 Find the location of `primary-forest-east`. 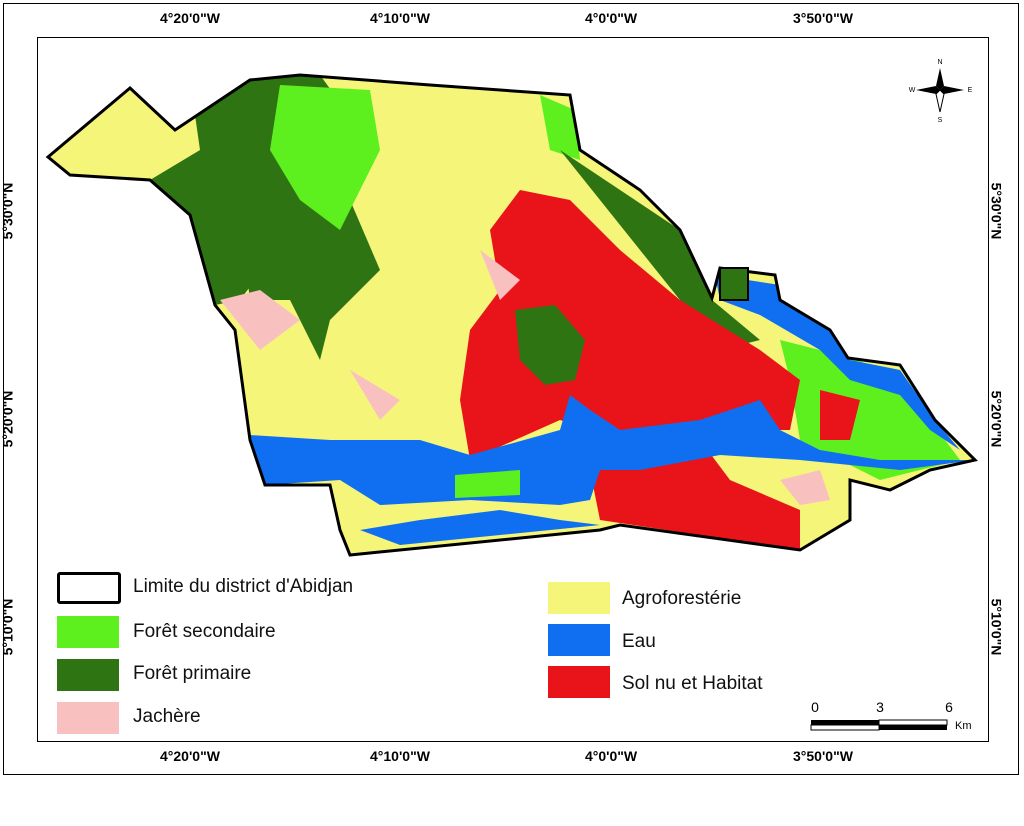

primary-forest-east is located at coordinates (660, 250).